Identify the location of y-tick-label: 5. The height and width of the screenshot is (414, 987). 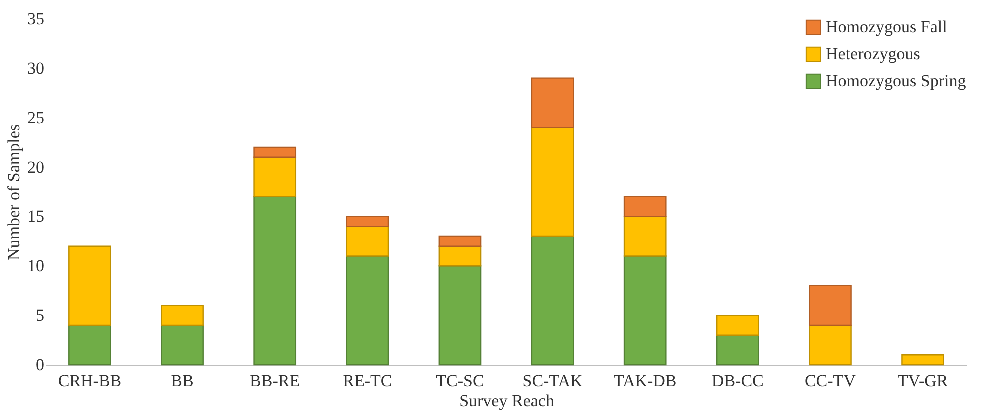
(40, 316).